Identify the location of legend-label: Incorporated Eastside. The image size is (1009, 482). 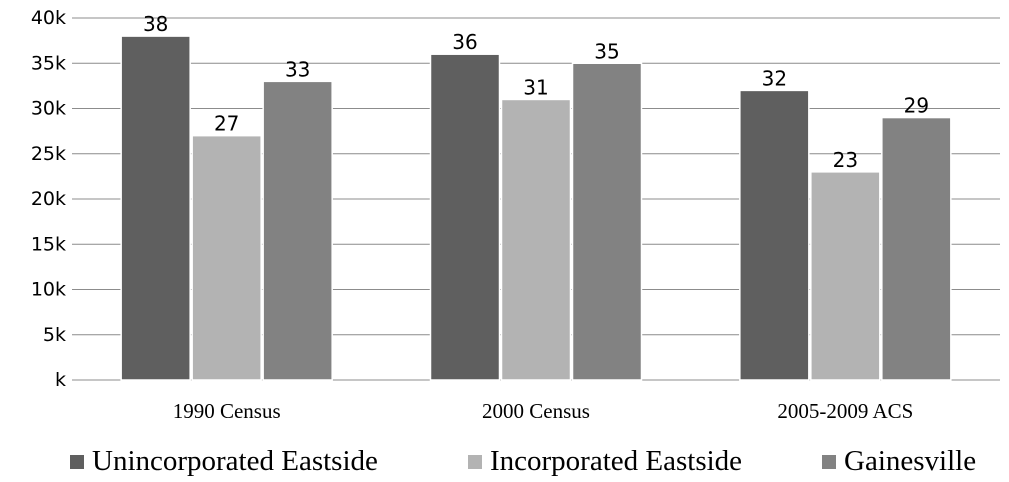
(616, 461).